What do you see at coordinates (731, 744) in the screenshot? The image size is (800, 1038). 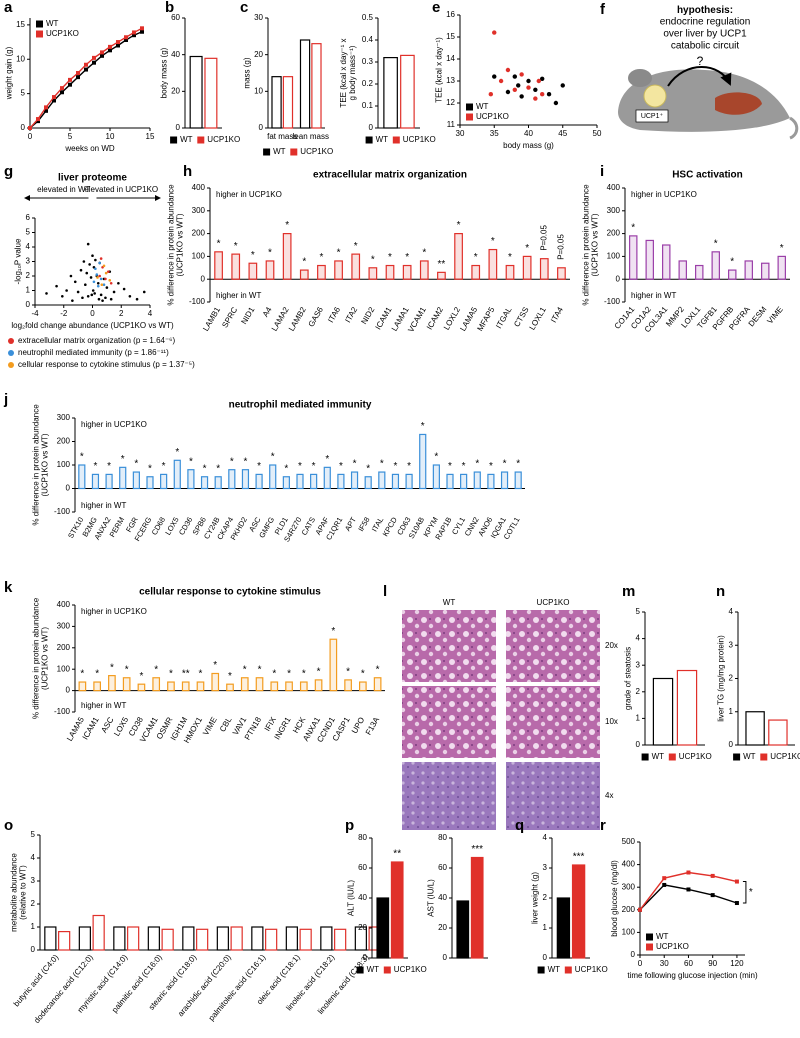 I see `y-tick-label: 0` at bounding box center [731, 744].